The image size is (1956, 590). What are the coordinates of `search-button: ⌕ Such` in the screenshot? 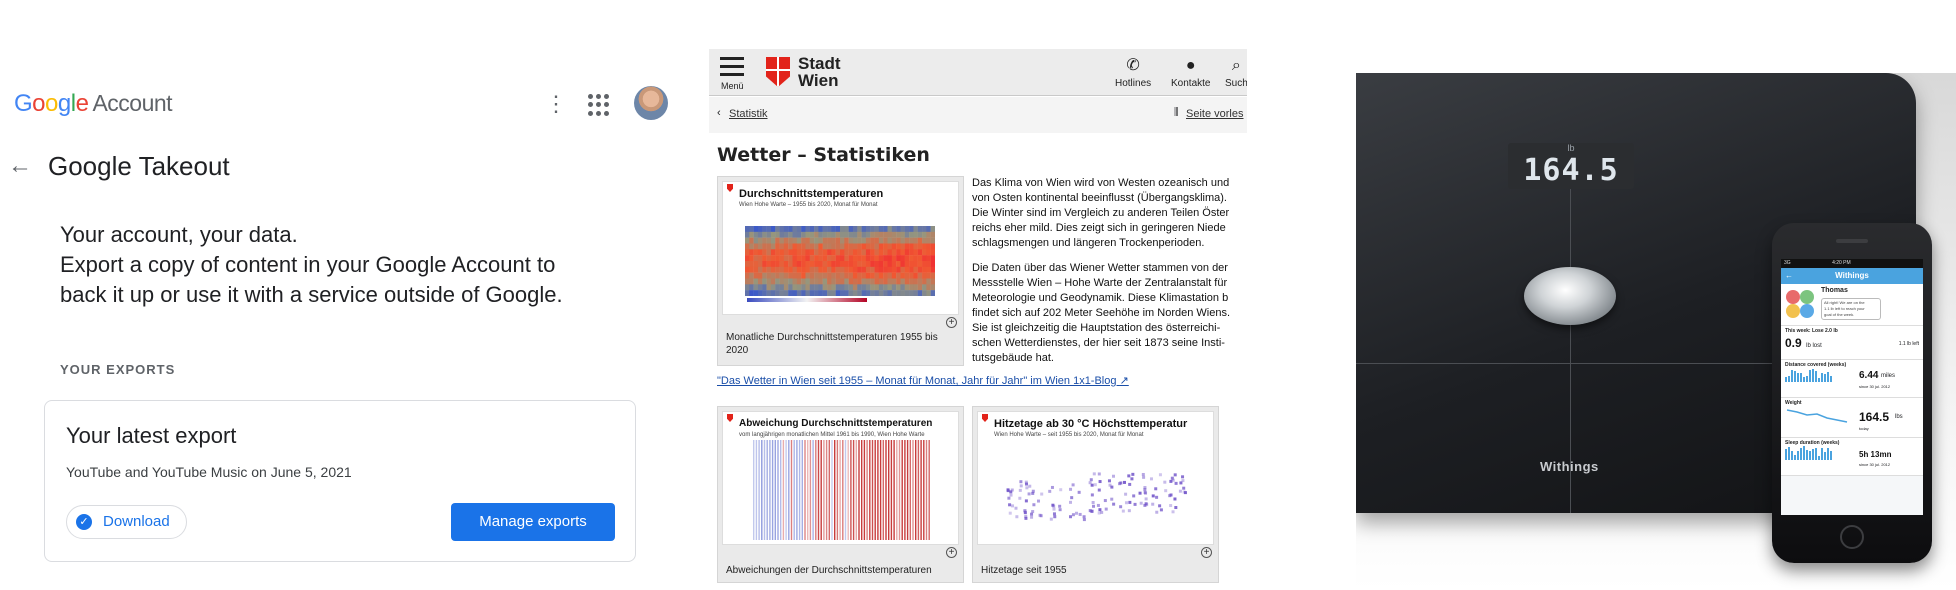 It's located at (1236, 72).